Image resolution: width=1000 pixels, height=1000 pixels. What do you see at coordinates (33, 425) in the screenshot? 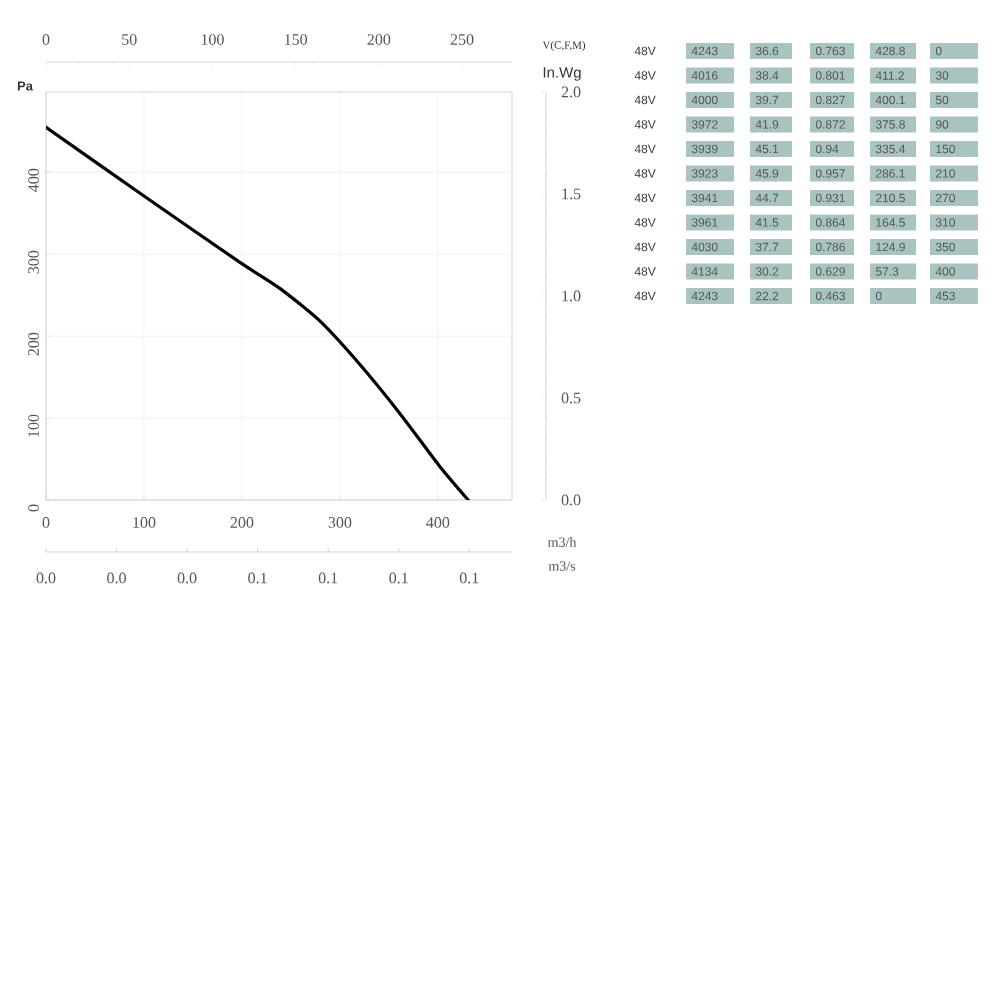
I see `y-tick-label: 100` at bounding box center [33, 425].